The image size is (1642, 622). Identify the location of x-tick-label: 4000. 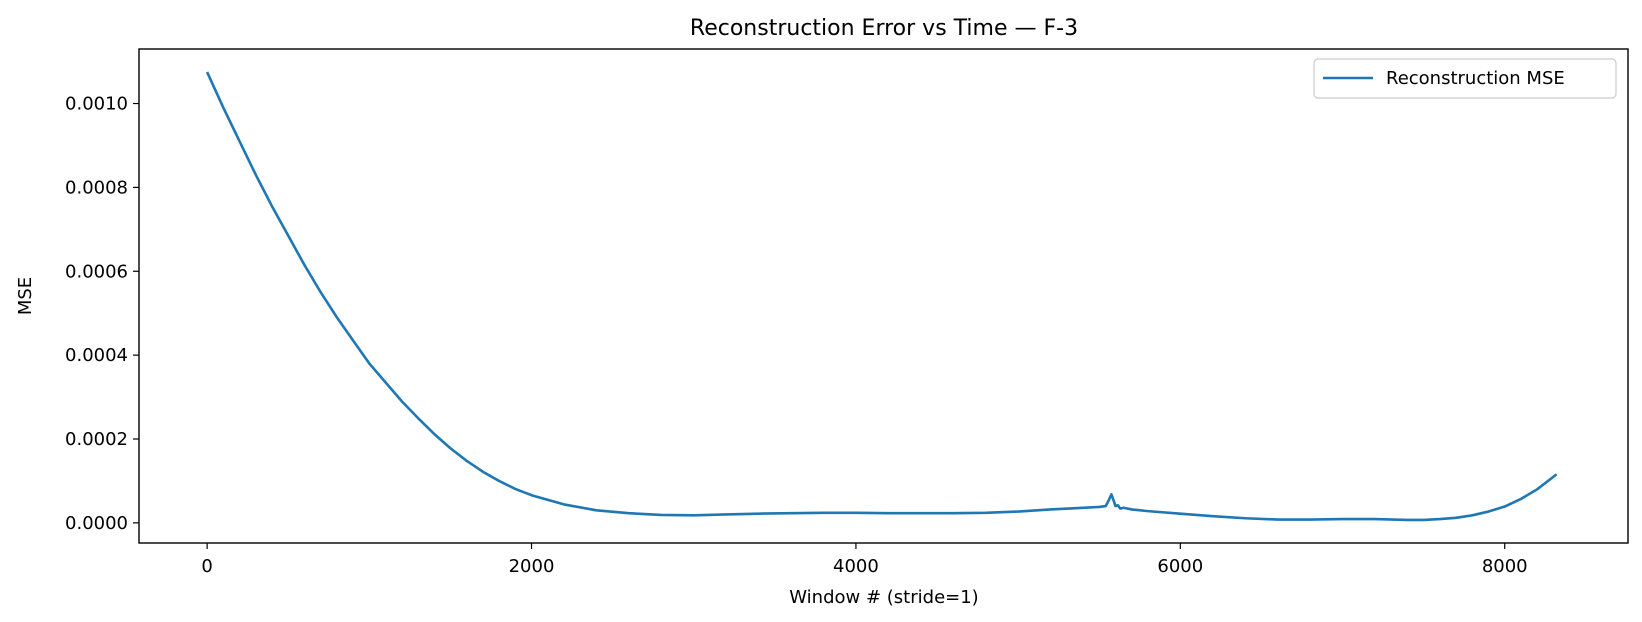
(856, 566).